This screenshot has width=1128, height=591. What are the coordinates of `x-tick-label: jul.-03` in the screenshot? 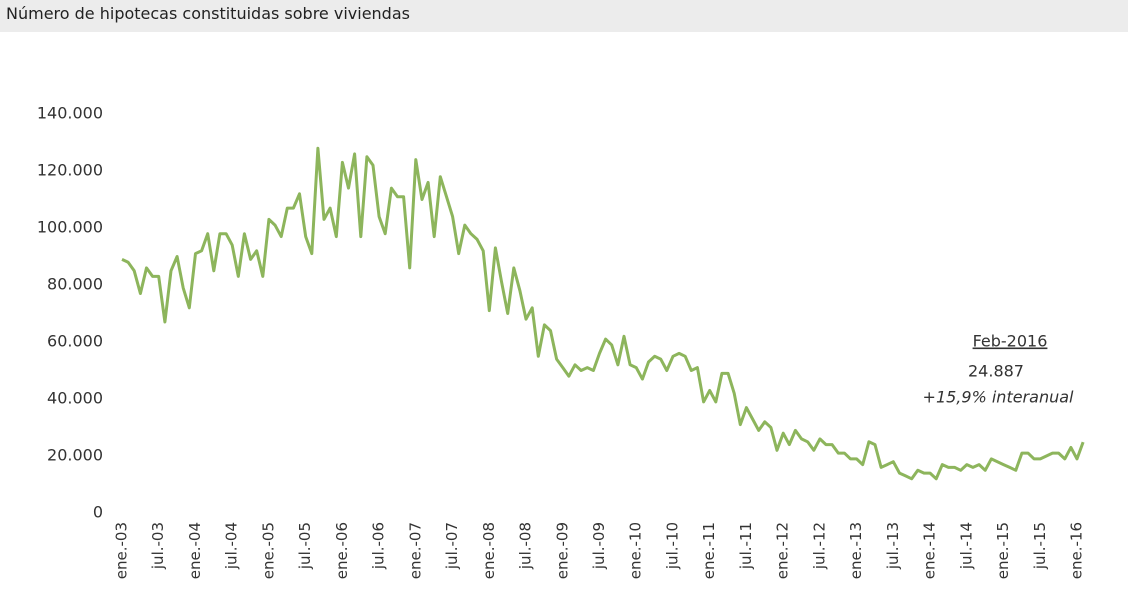 It's located at (158, 546).